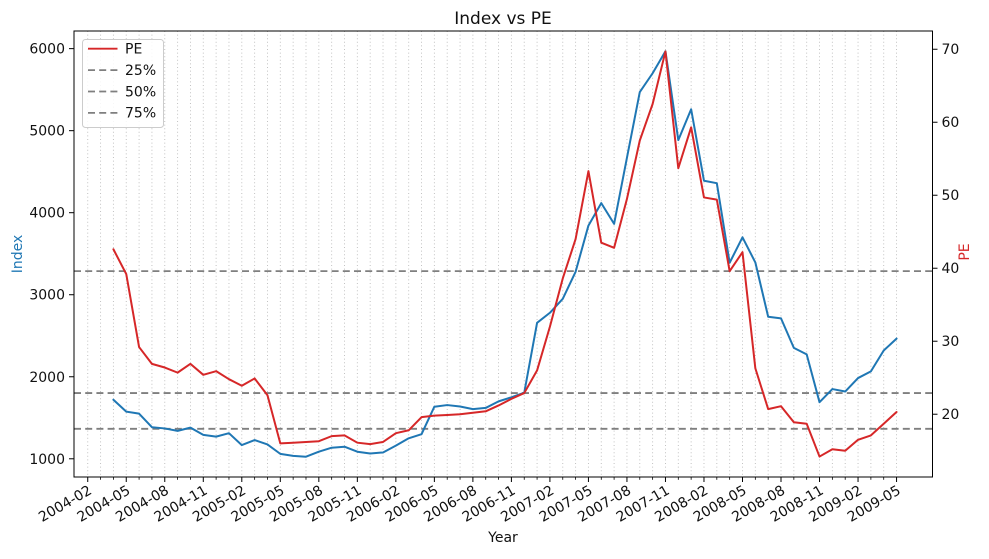 The height and width of the screenshot is (559, 989). What do you see at coordinates (951, 123) in the screenshot?
I see `y-right-tick-label: 60` at bounding box center [951, 123].